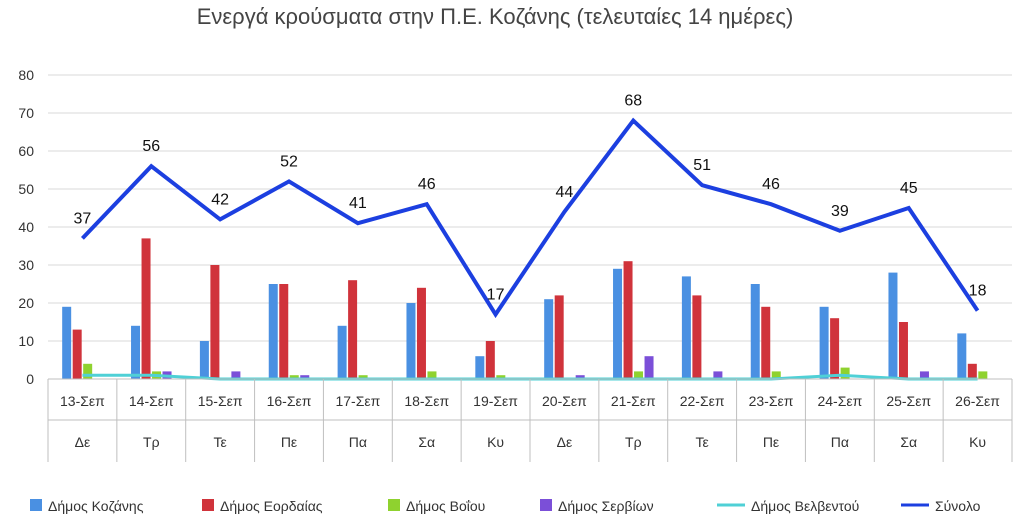  Describe the element at coordinates (697, 337) in the screenshot. I see `bar-Δήμος-Εορδαίας-22-Σεπ` at that location.